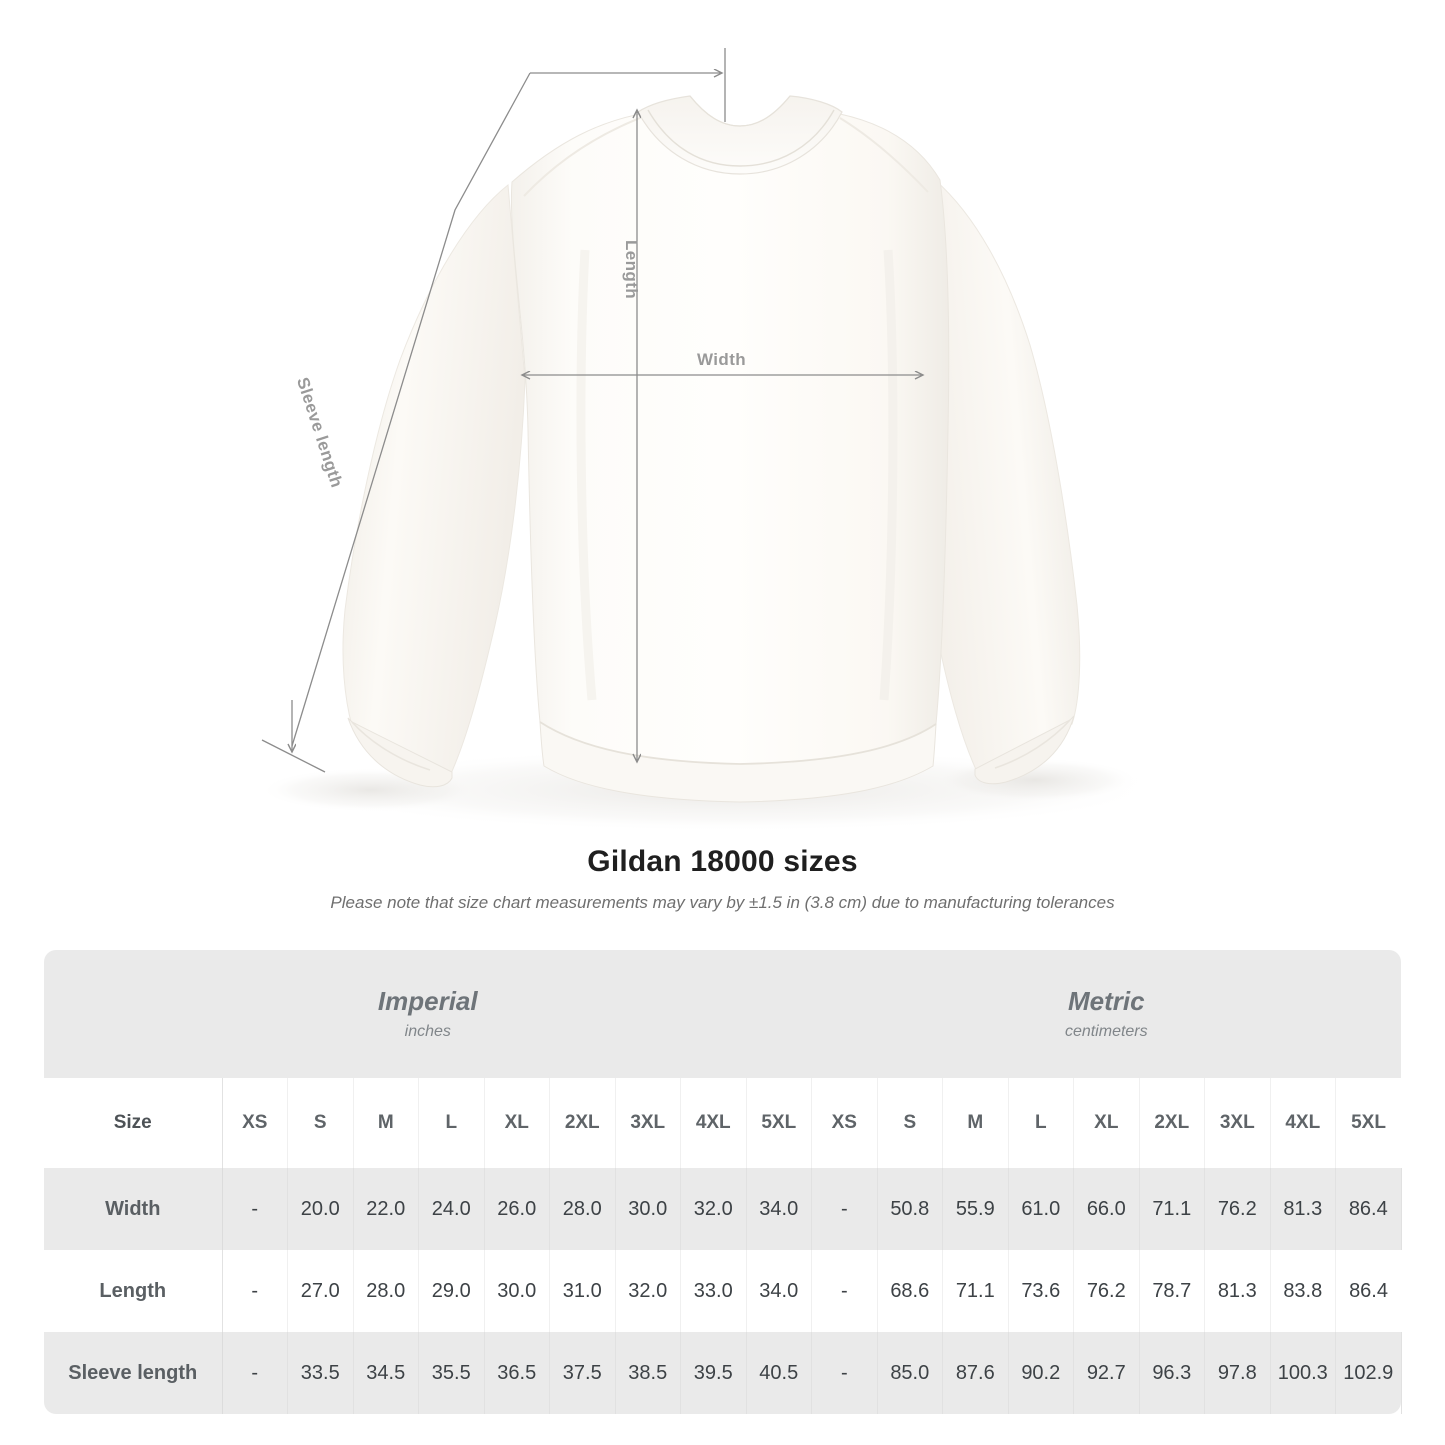  I want to click on collar-inner-edge, so click(741, 138).